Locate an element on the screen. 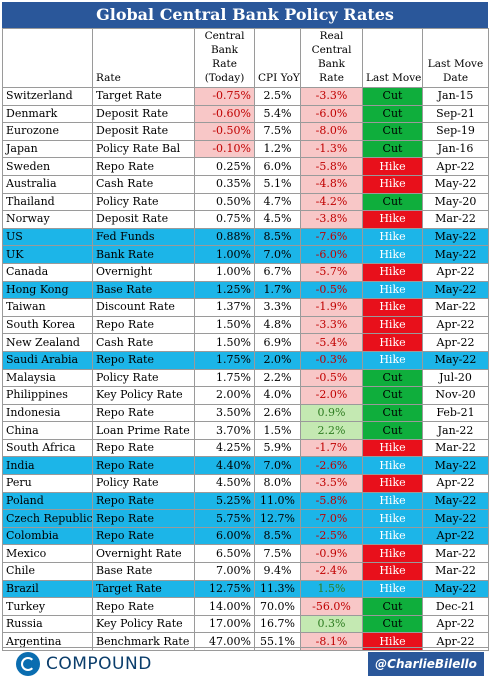  last-move-date-cell: Nov-20 is located at coordinates (455, 395).